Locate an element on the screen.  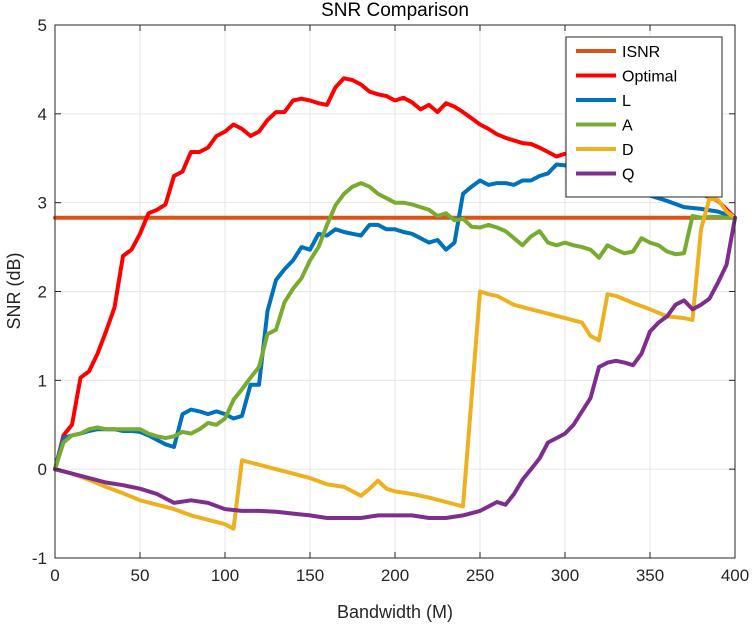
legend-label-q: Q is located at coordinates (628, 175).